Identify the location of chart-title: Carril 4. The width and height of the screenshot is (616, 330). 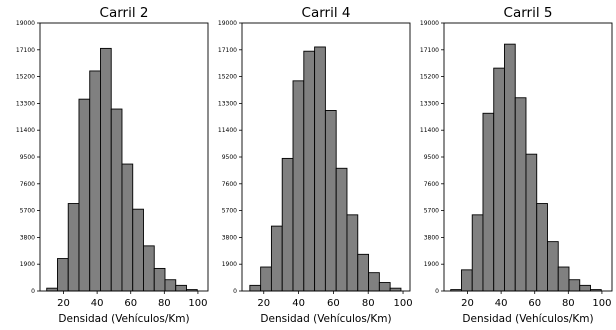
(326, 13).